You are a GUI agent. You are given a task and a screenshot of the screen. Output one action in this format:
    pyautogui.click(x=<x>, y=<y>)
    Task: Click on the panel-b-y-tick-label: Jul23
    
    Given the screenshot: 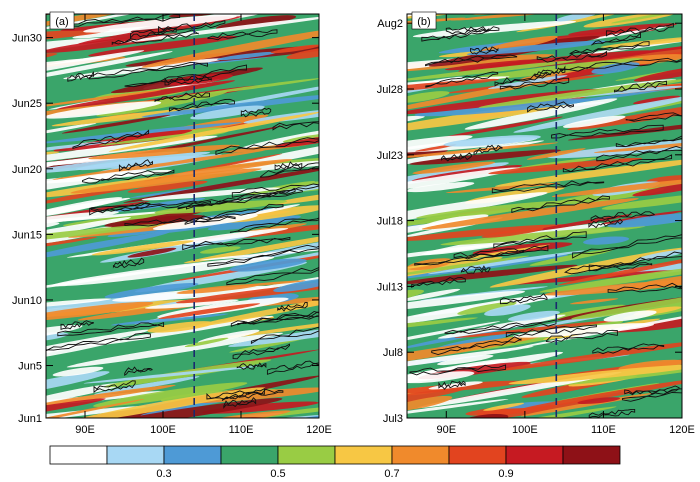 What is the action you would take?
    pyautogui.click(x=390, y=156)
    